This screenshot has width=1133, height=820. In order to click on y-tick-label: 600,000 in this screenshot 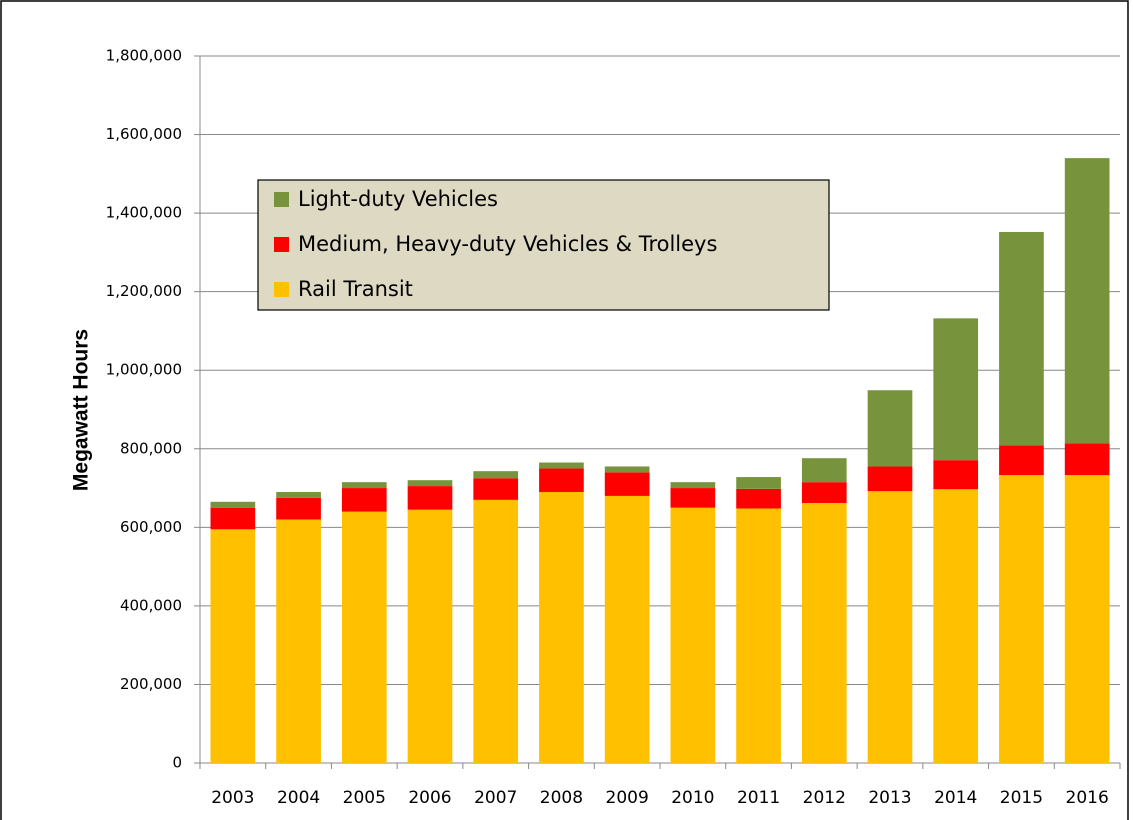, I will do `click(151, 527)`.